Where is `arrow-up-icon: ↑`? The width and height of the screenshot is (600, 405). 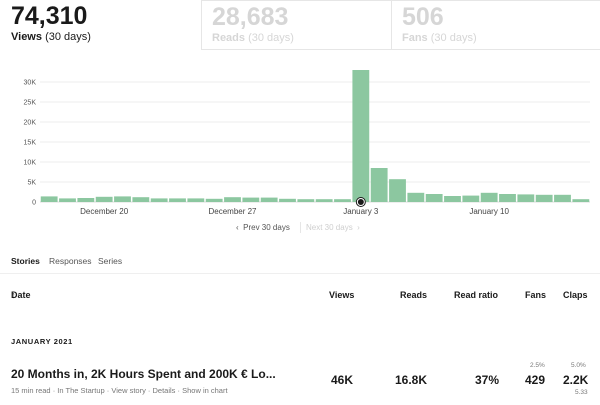 arrow-up-icon: ↑ is located at coordinates (13, 295).